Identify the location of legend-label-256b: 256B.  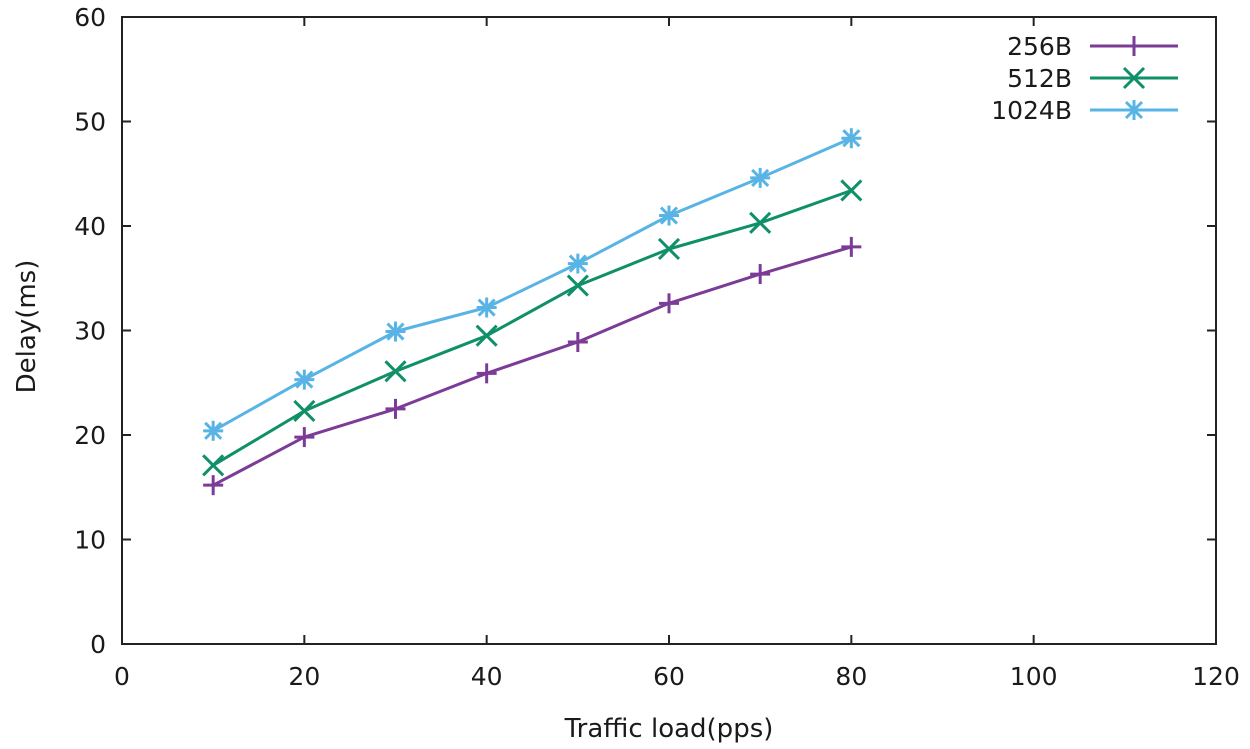
(1039, 46).